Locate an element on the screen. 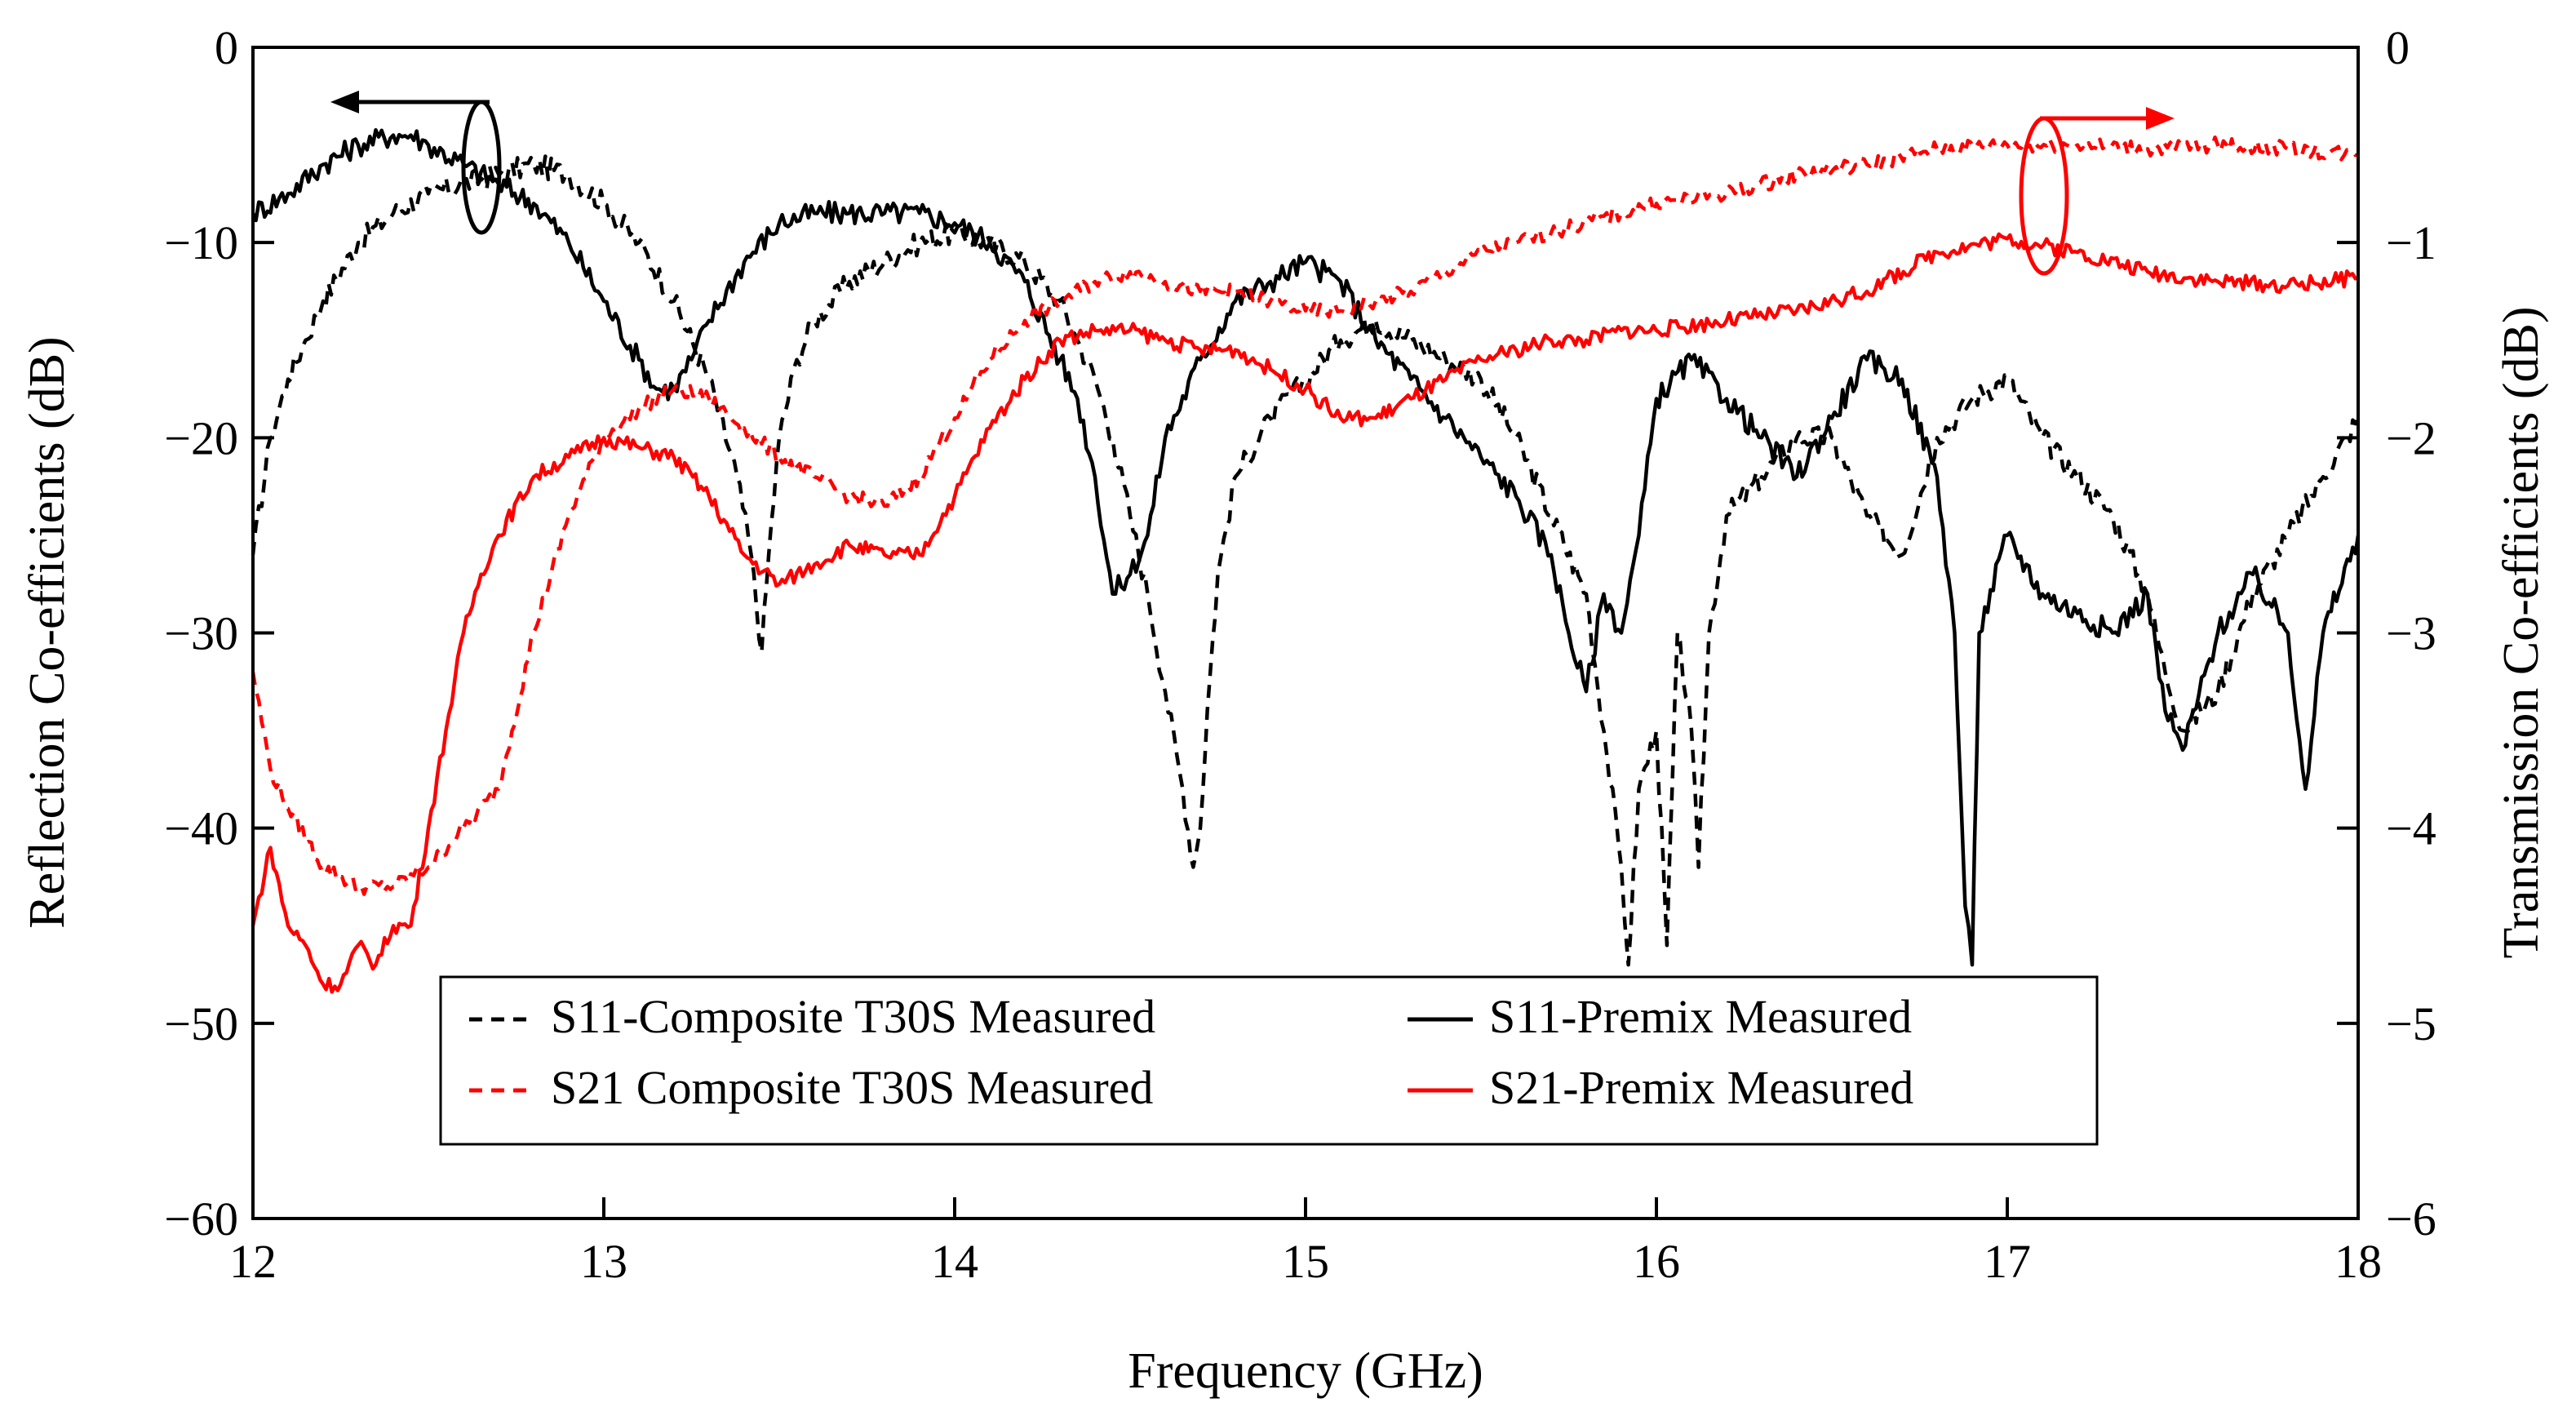  y-tick-label-right: −4 is located at coordinates (2411, 828).